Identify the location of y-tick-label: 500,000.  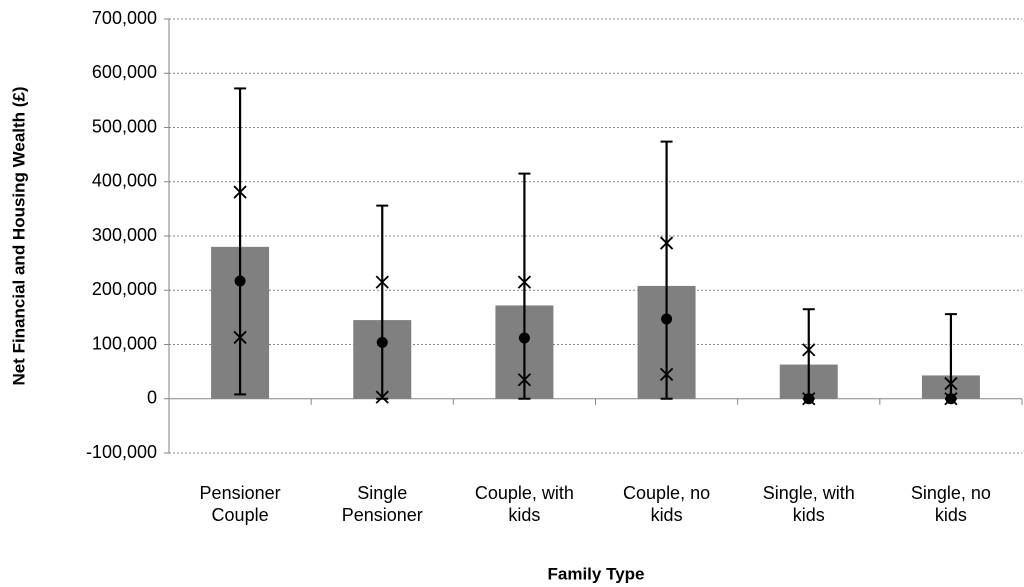
(124, 126).